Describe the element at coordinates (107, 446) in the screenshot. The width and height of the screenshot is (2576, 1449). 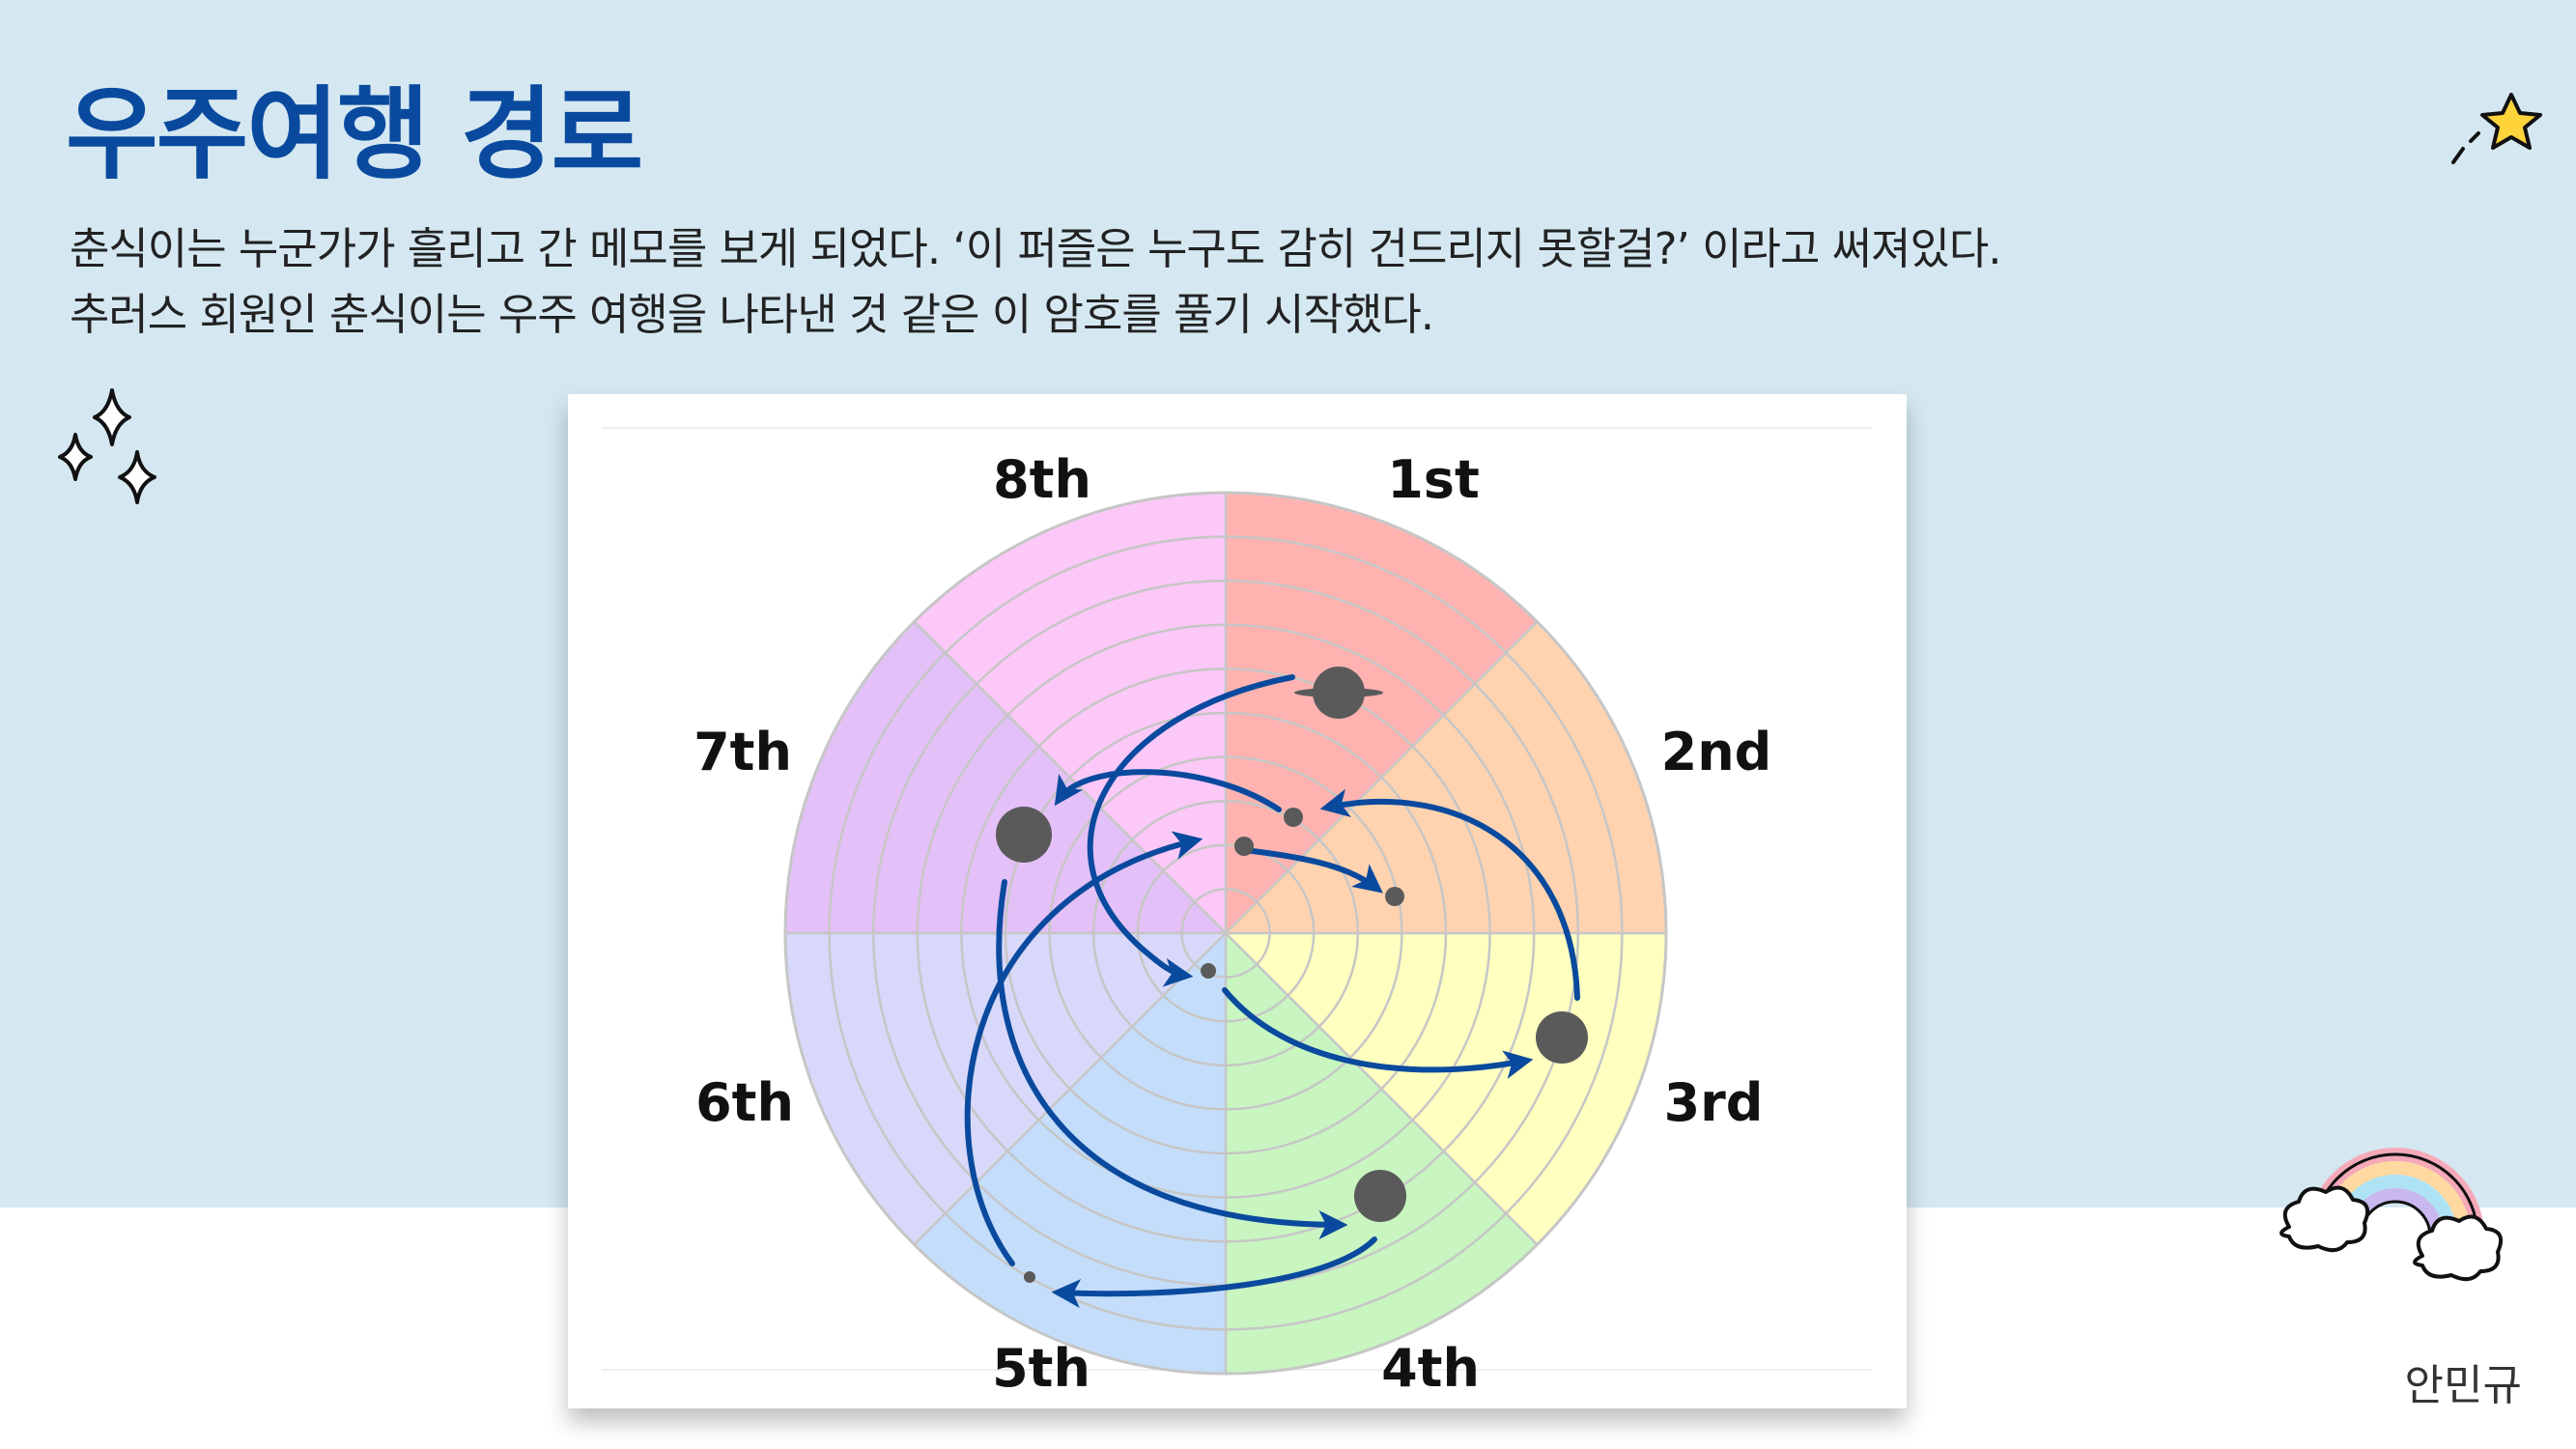
I see `sparkles-icon` at that location.